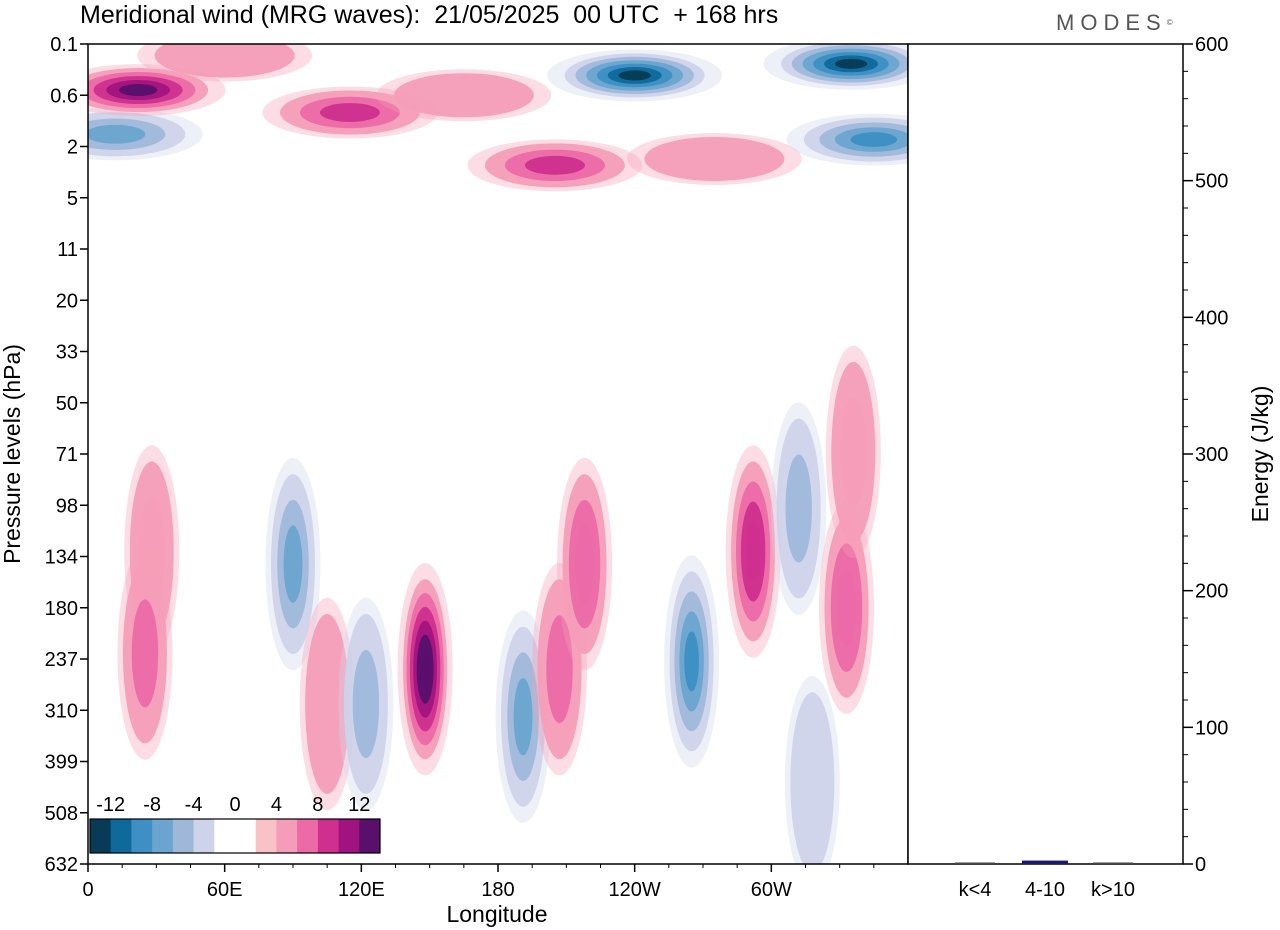 This screenshot has height=930, width=1280. What do you see at coordinates (67, 404) in the screenshot?
I see `y-tick-label: 50` at bounding box center [67, 404].